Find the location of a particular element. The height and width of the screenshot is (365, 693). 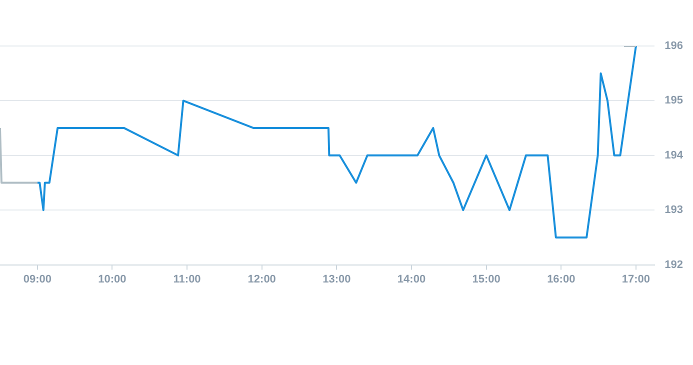

y-tick-label: 194 is located at coordinates (674, 155).